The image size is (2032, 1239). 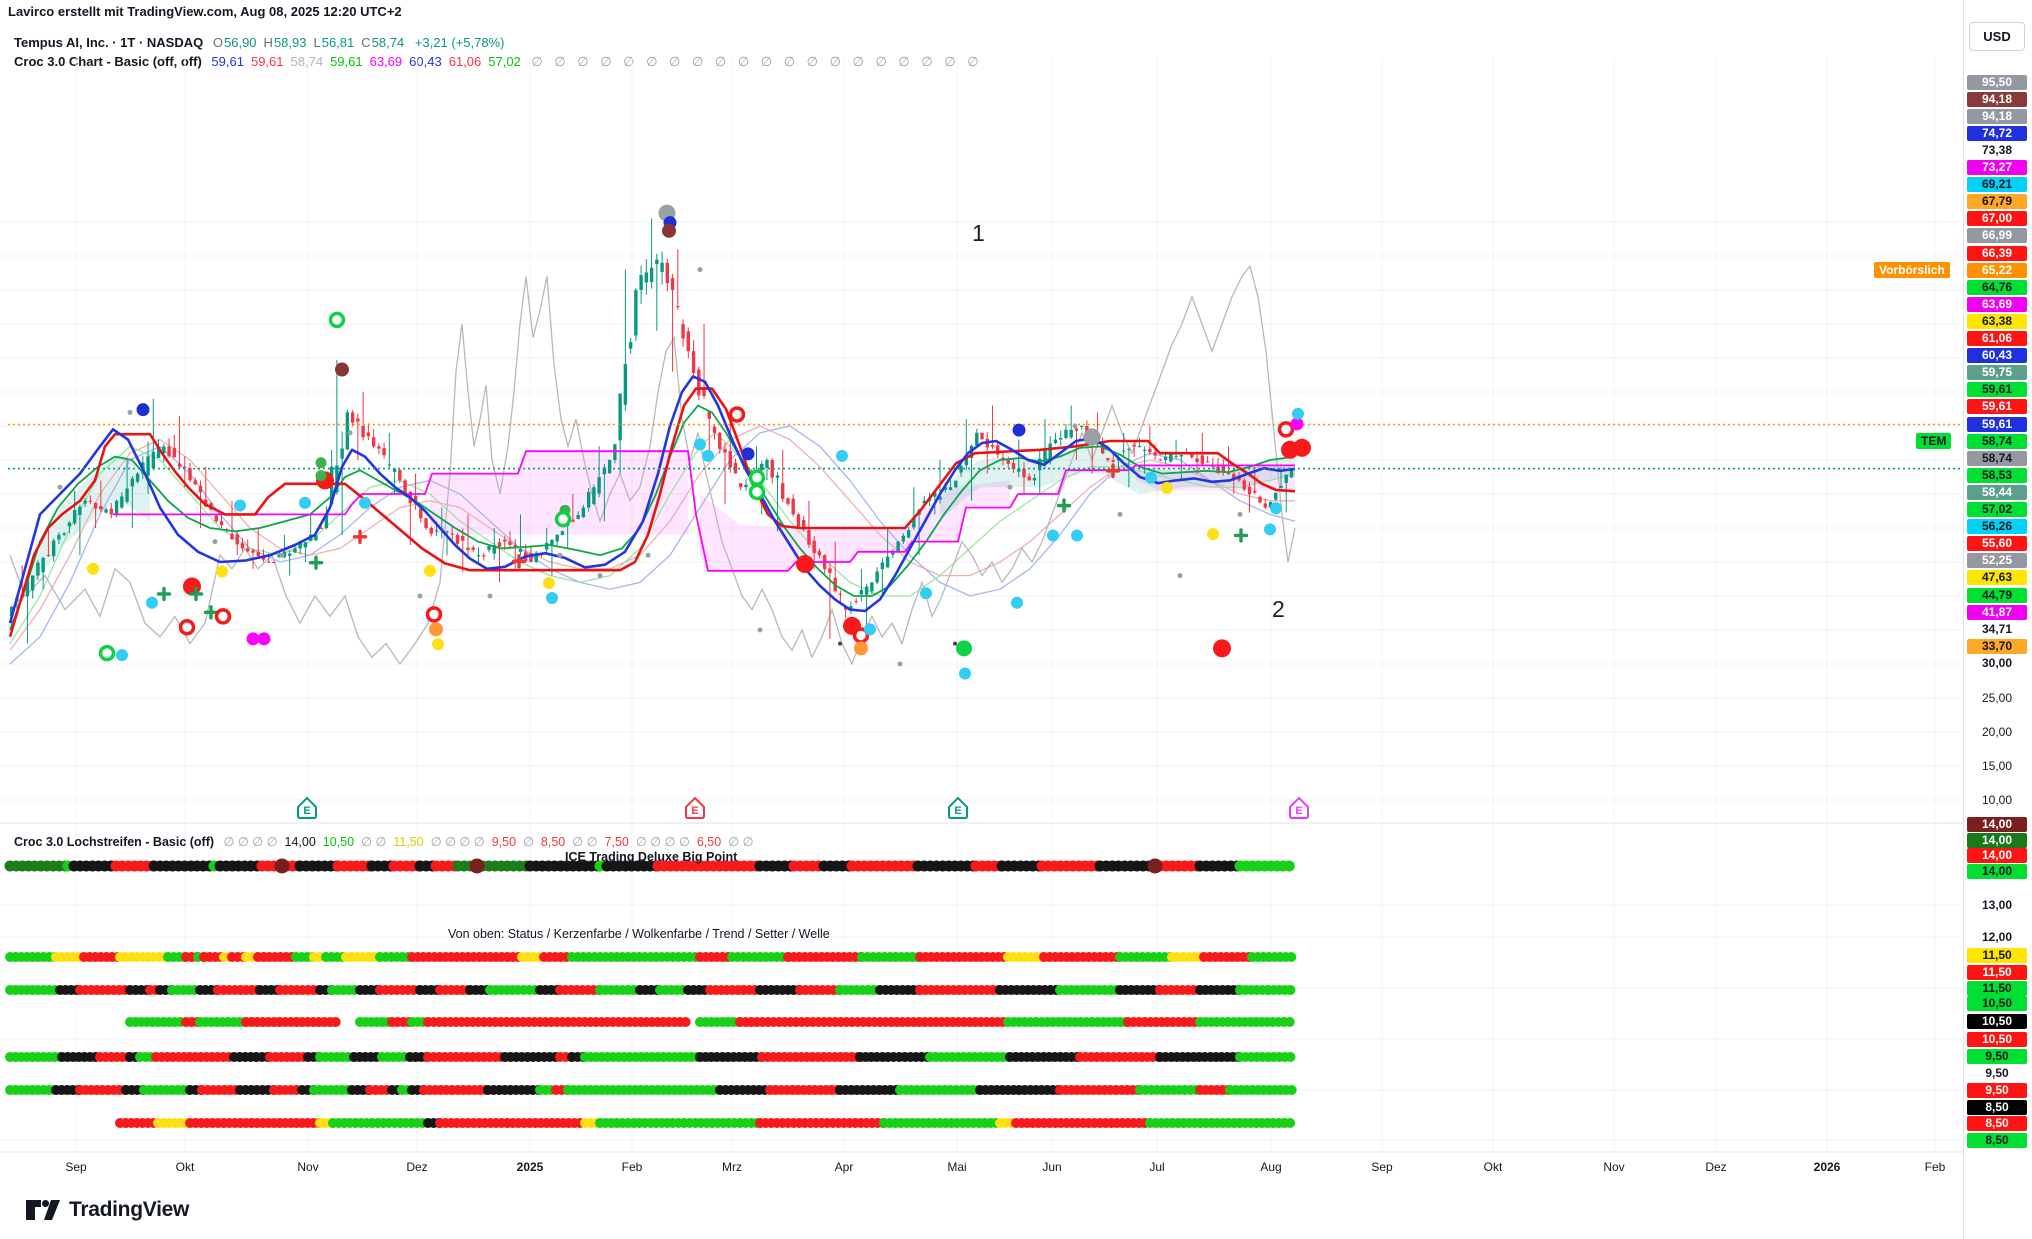 I want to click on price-label: 14,00, so click(x=1997, y=871).